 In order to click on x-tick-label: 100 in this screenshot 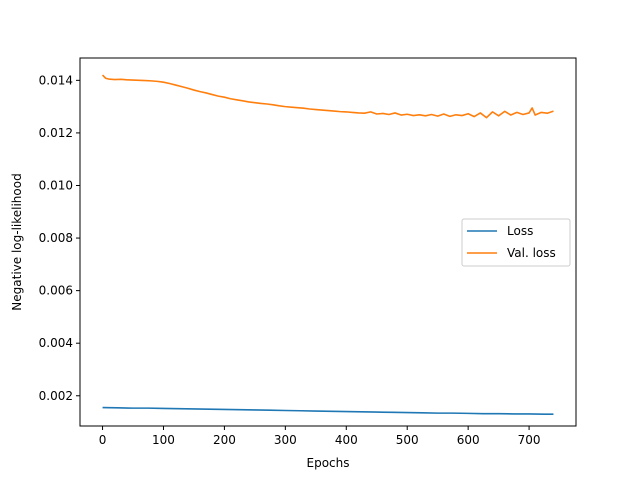, I will do `click(163, 440)`.